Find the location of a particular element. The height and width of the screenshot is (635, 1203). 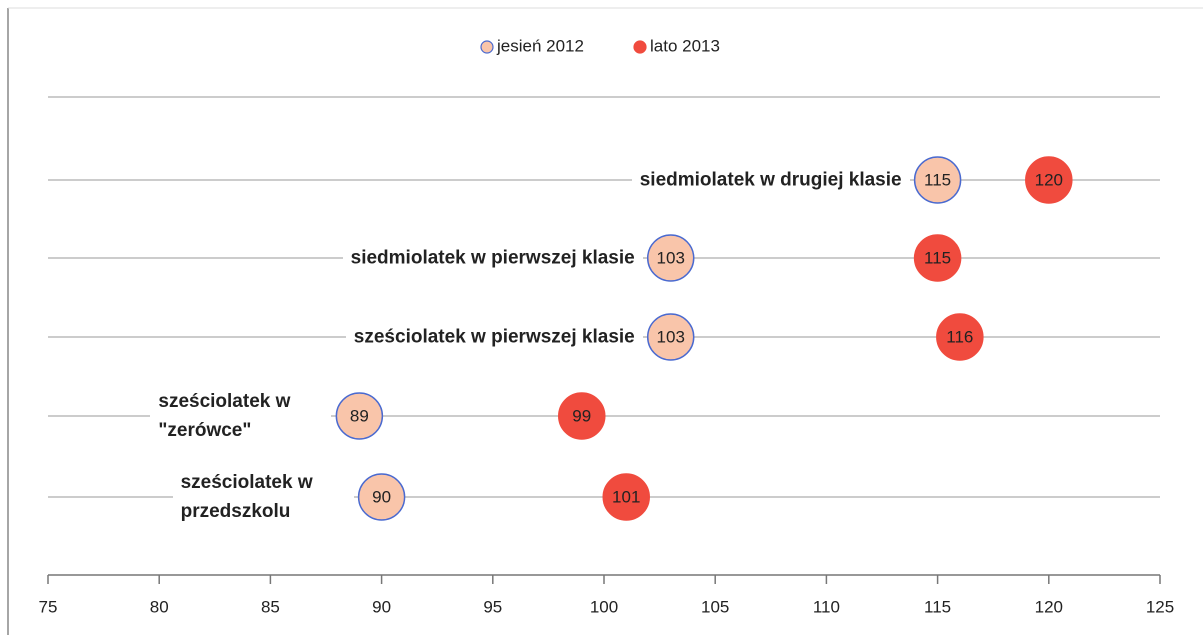

x-tick-label: 80 is located at coordinates (159, 606).